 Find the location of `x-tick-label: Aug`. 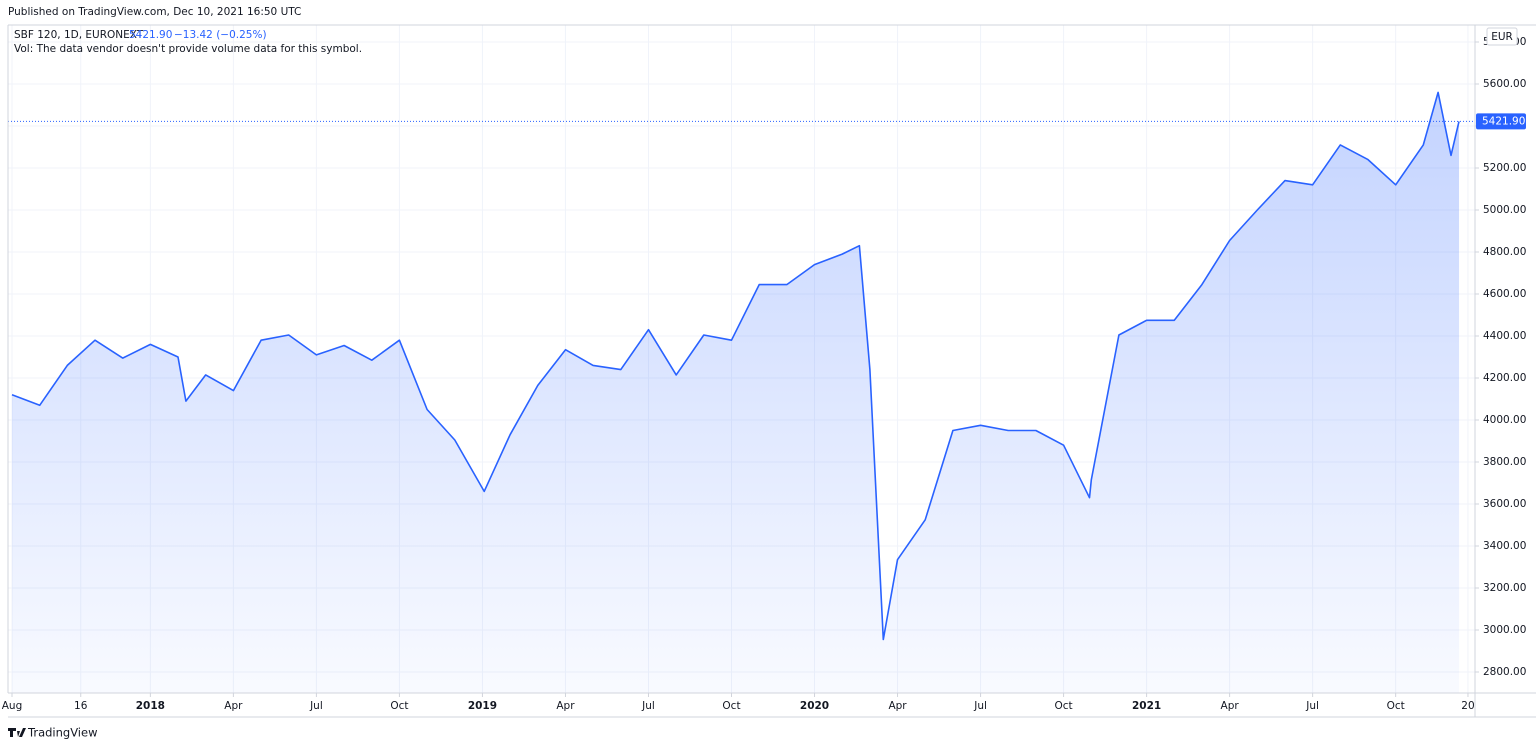

x-tick-label: Aug is located at coordinates (12, 706).